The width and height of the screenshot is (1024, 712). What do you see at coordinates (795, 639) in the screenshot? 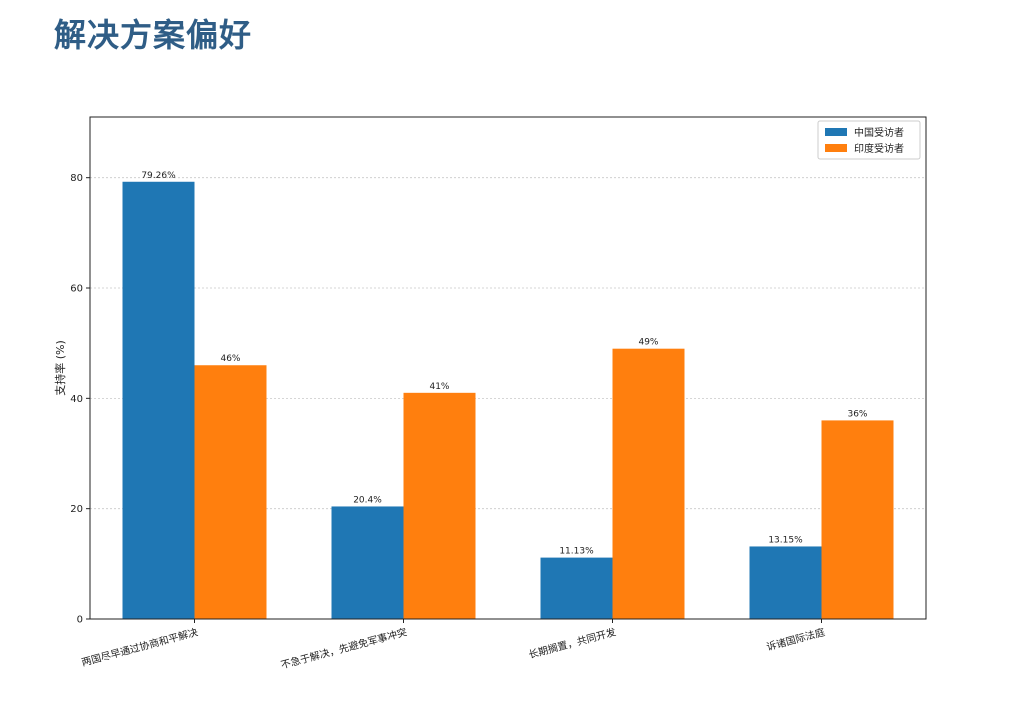
I see `x-tick-label: 诉诸国际法庭` at bounding box center [795, 639].